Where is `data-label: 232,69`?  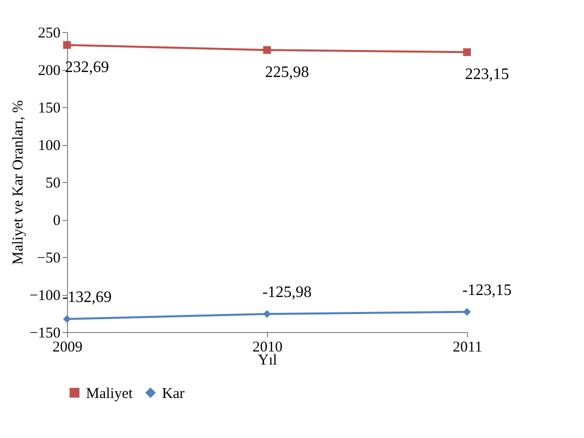
data-label: 232,69 is located at coordinates (87, 67).